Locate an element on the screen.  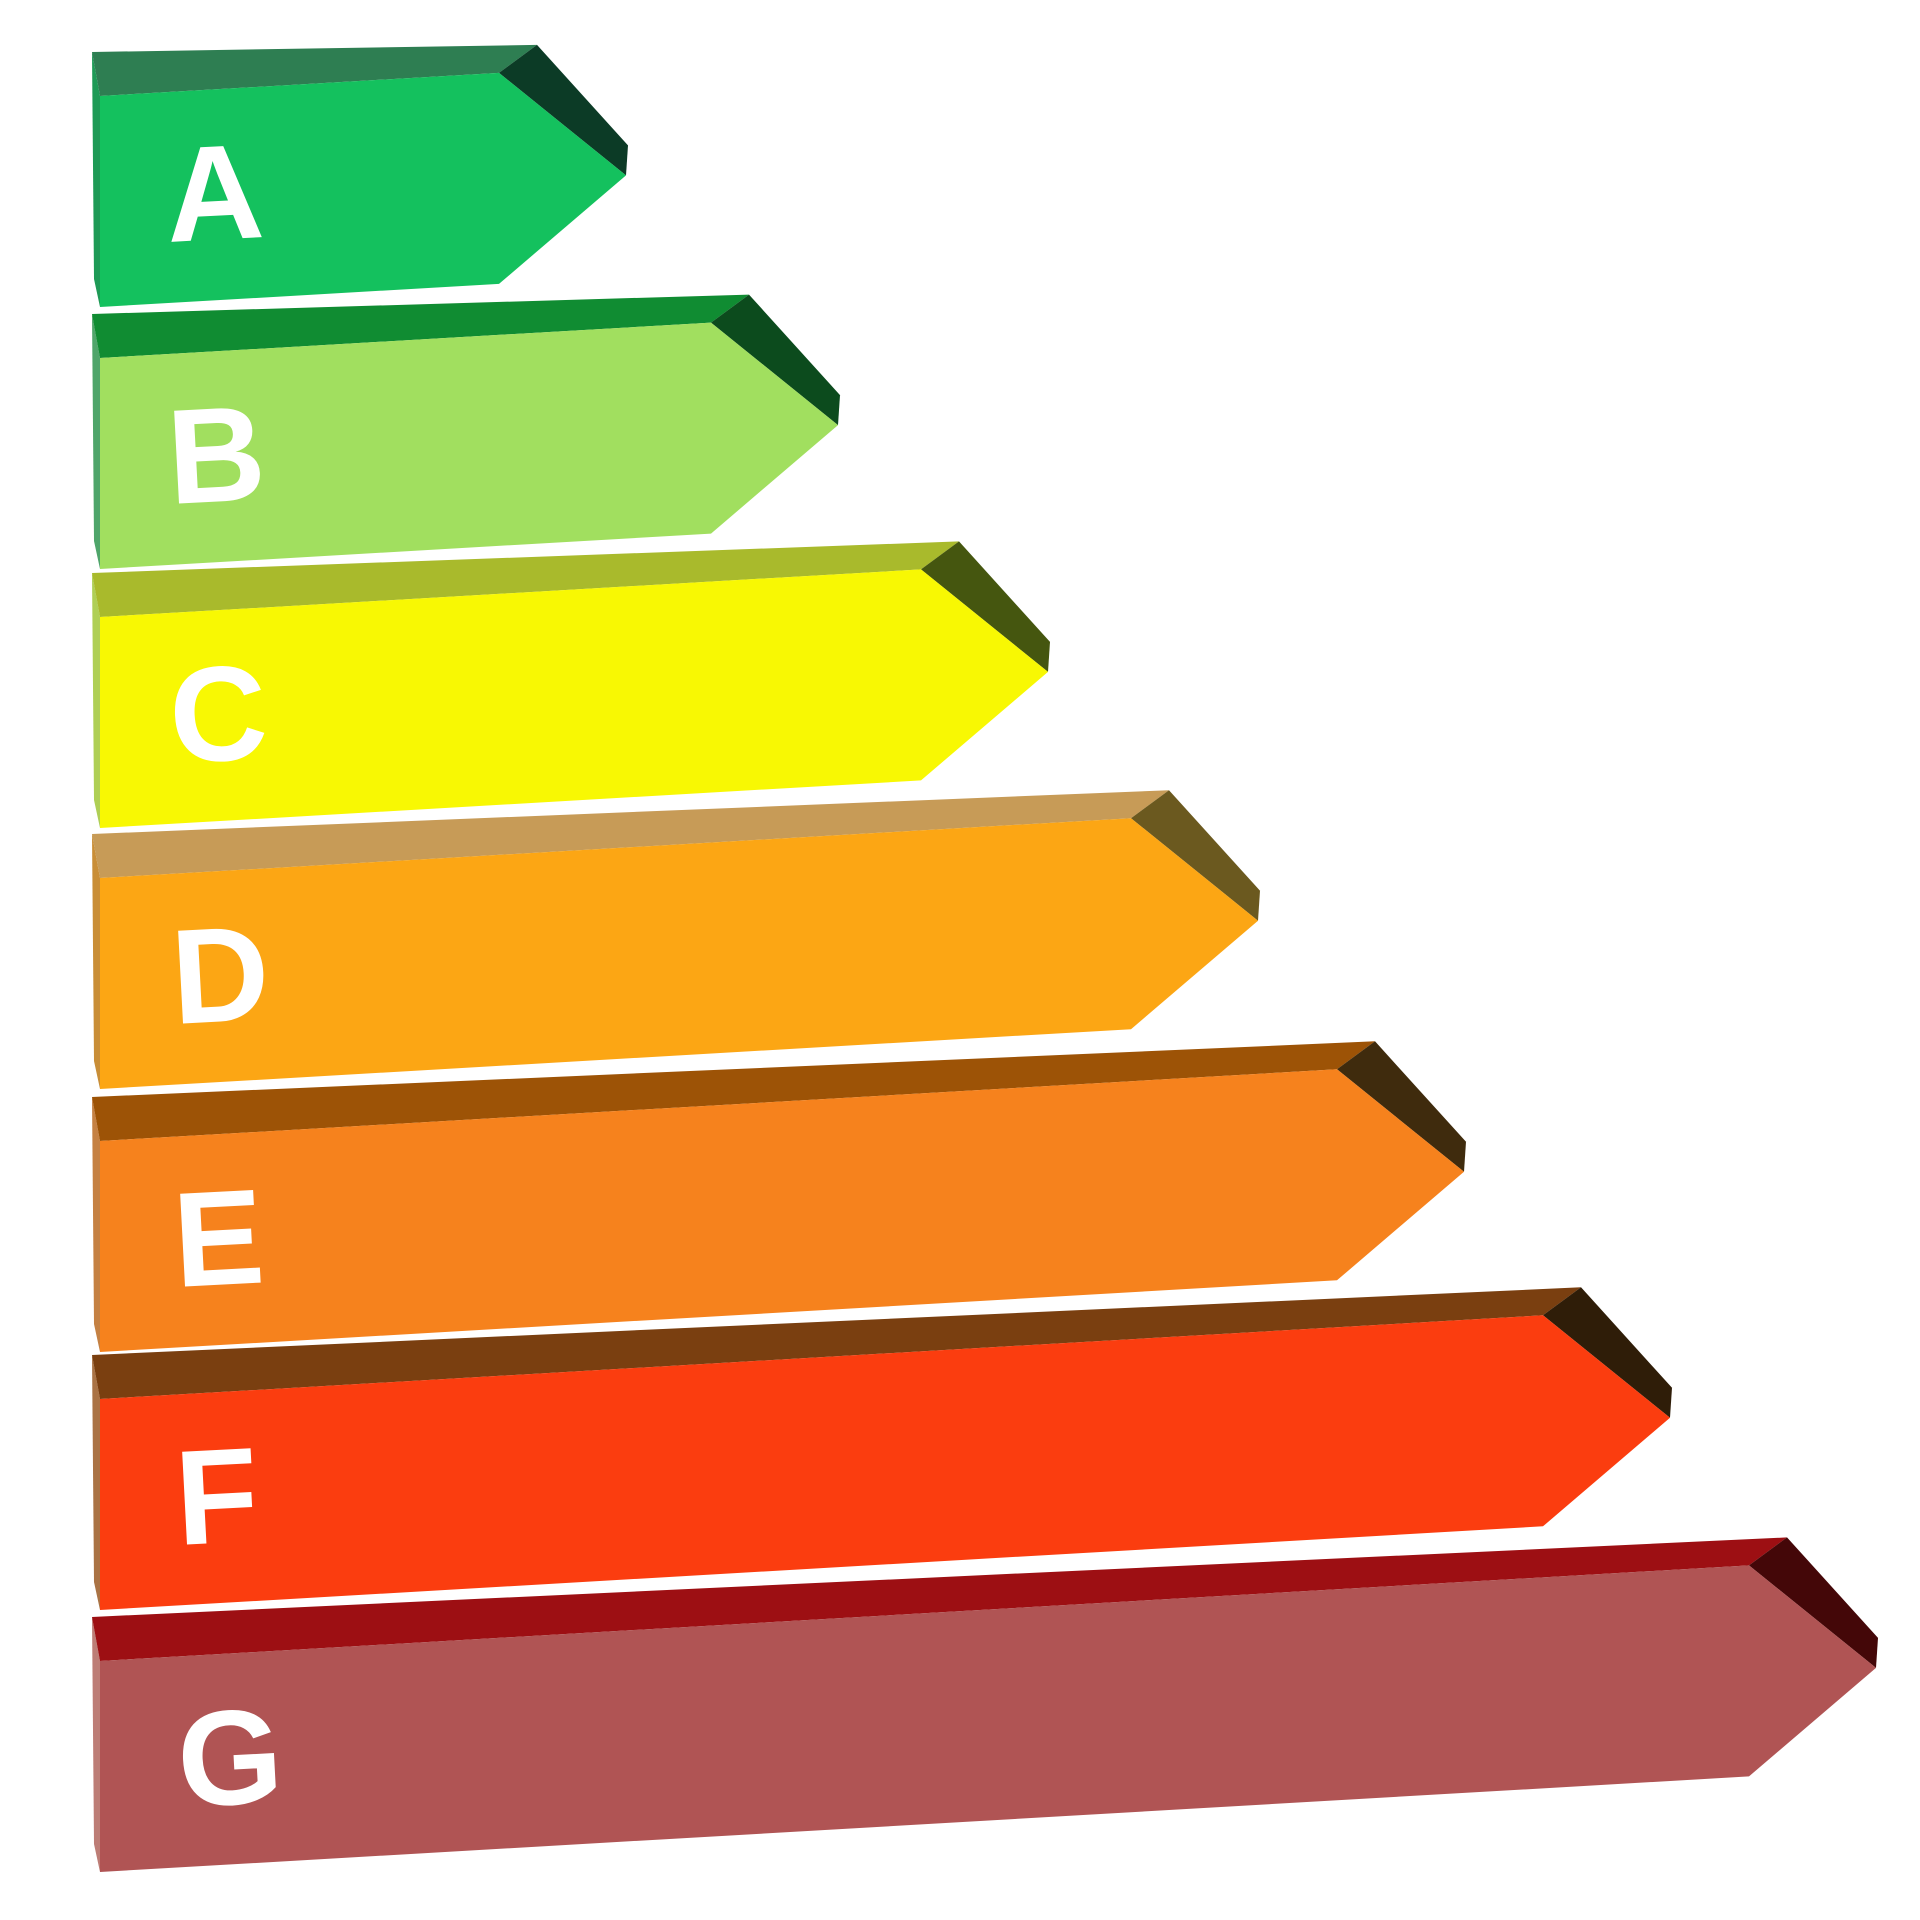
arrow-g-letter: G is located at coordinates (230, 1758).